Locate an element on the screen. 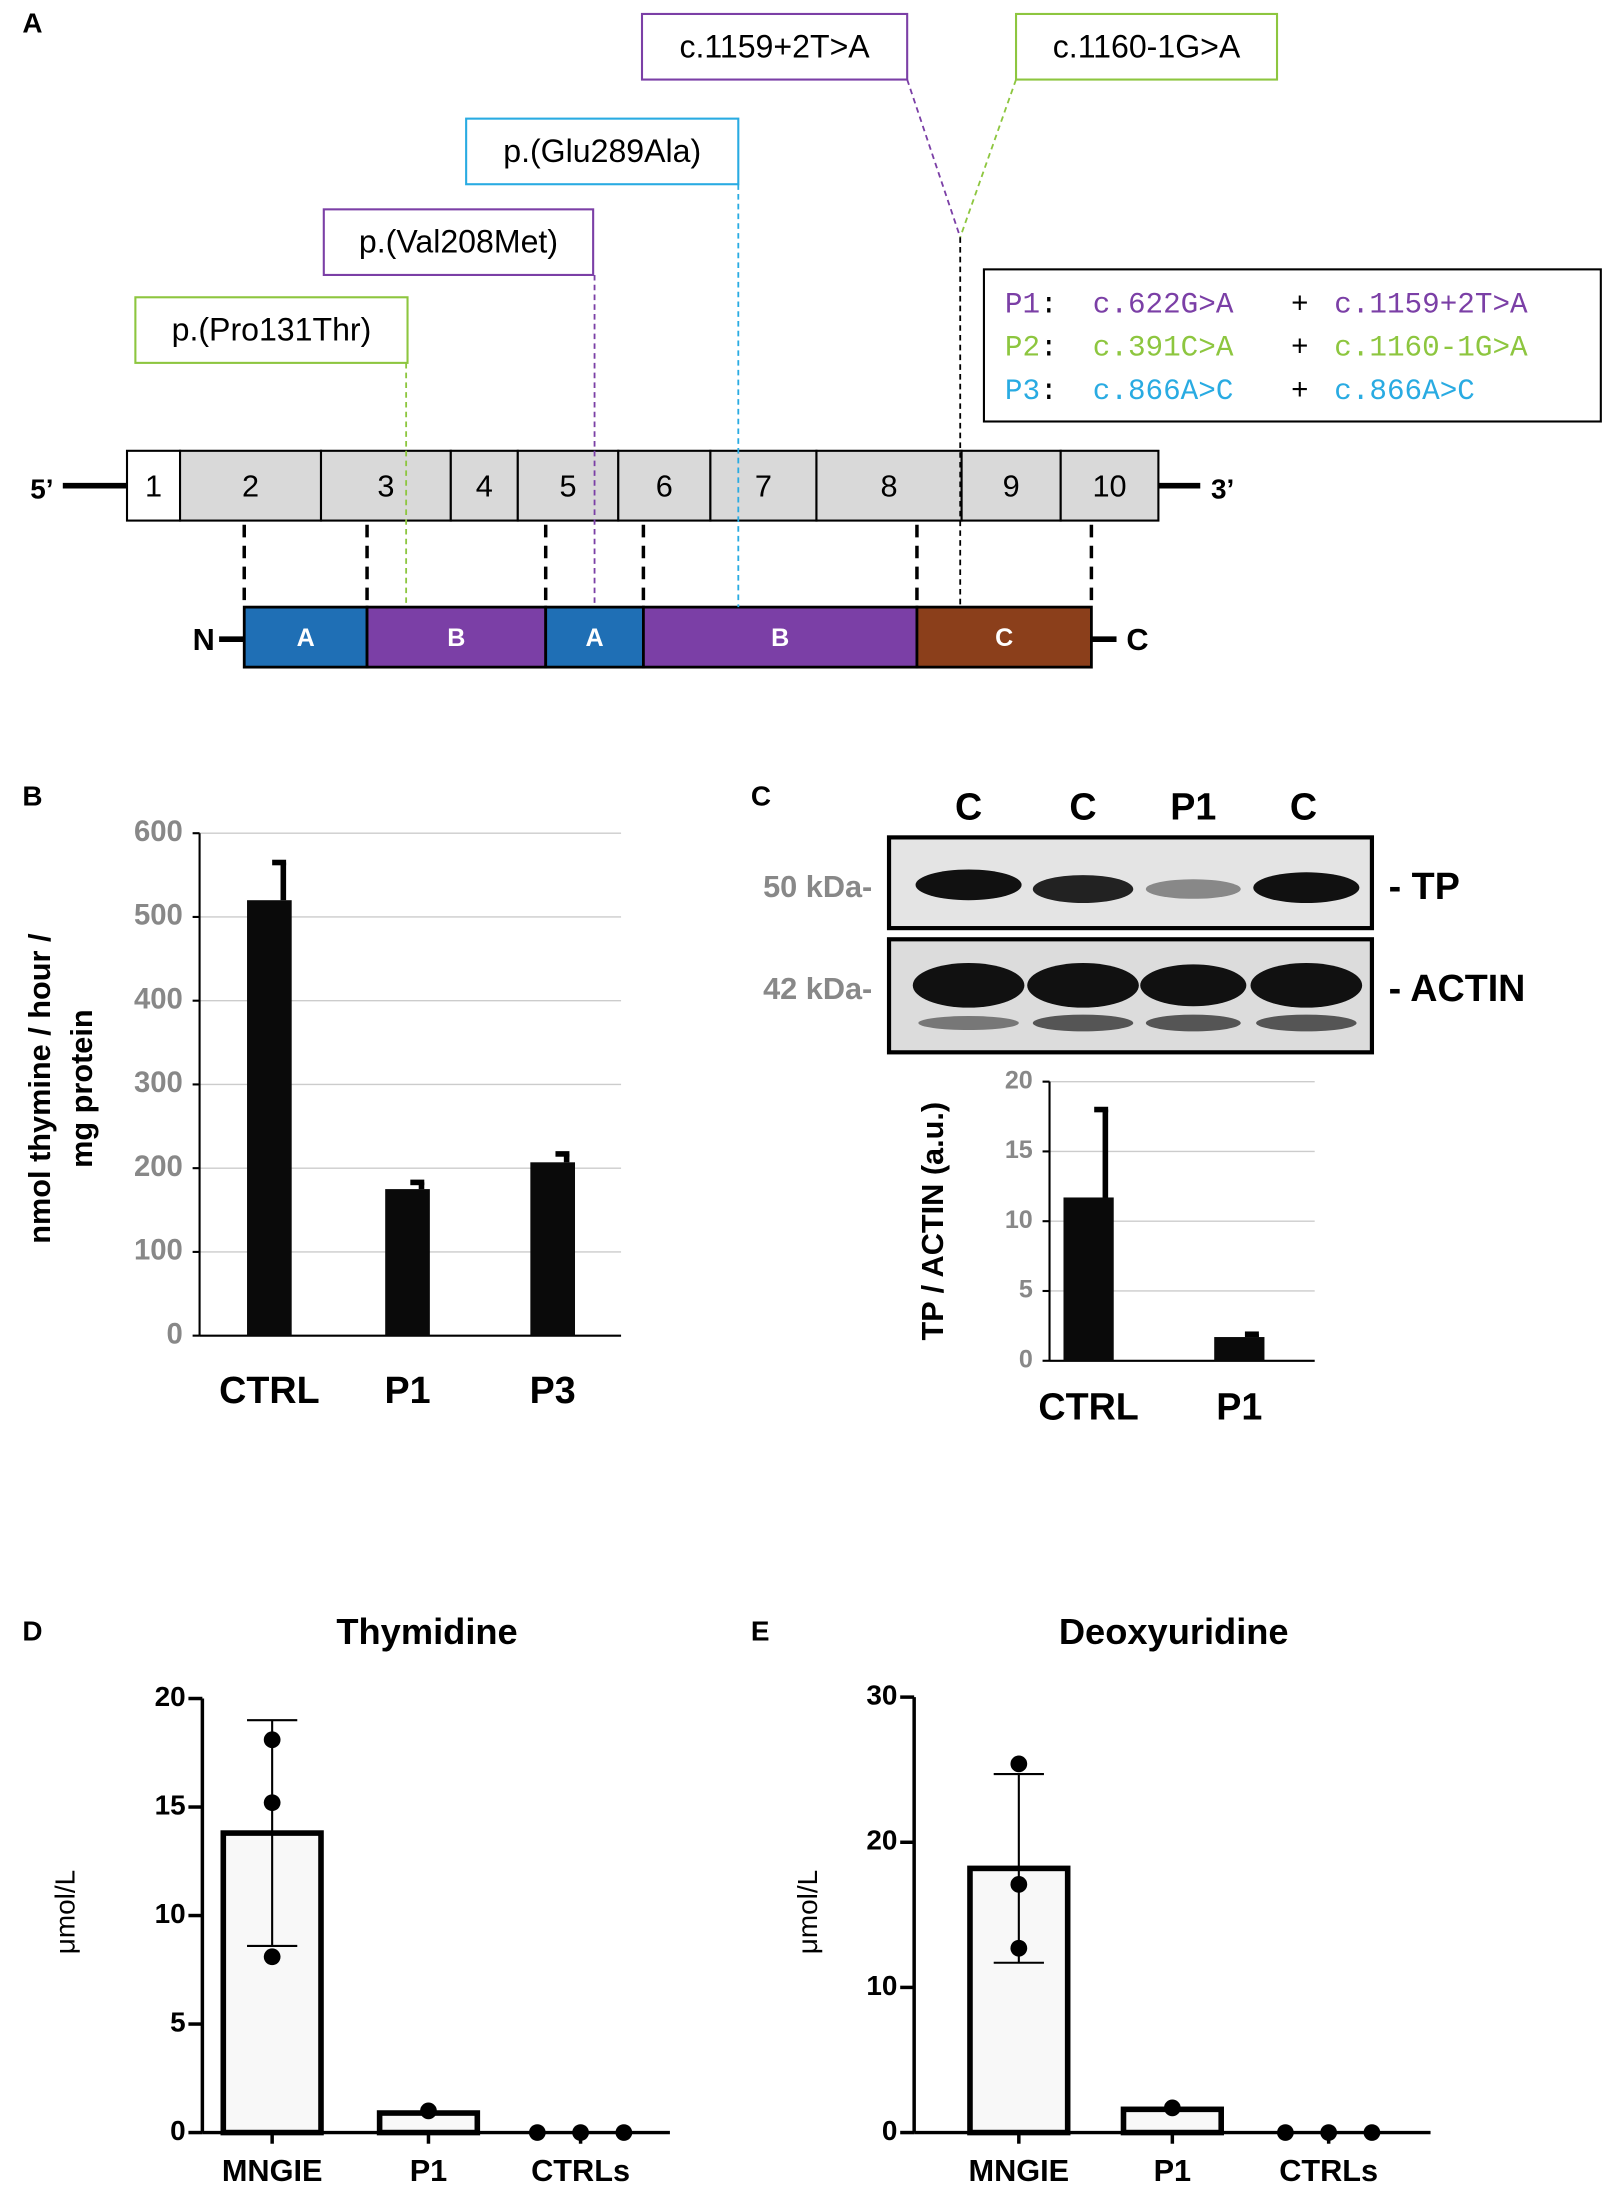 Image resolution: width=1605 pixels, height=2187 pixels. y-axis-label: TP / ACTIN (a.u.) is located at coordinates (932, 1221).